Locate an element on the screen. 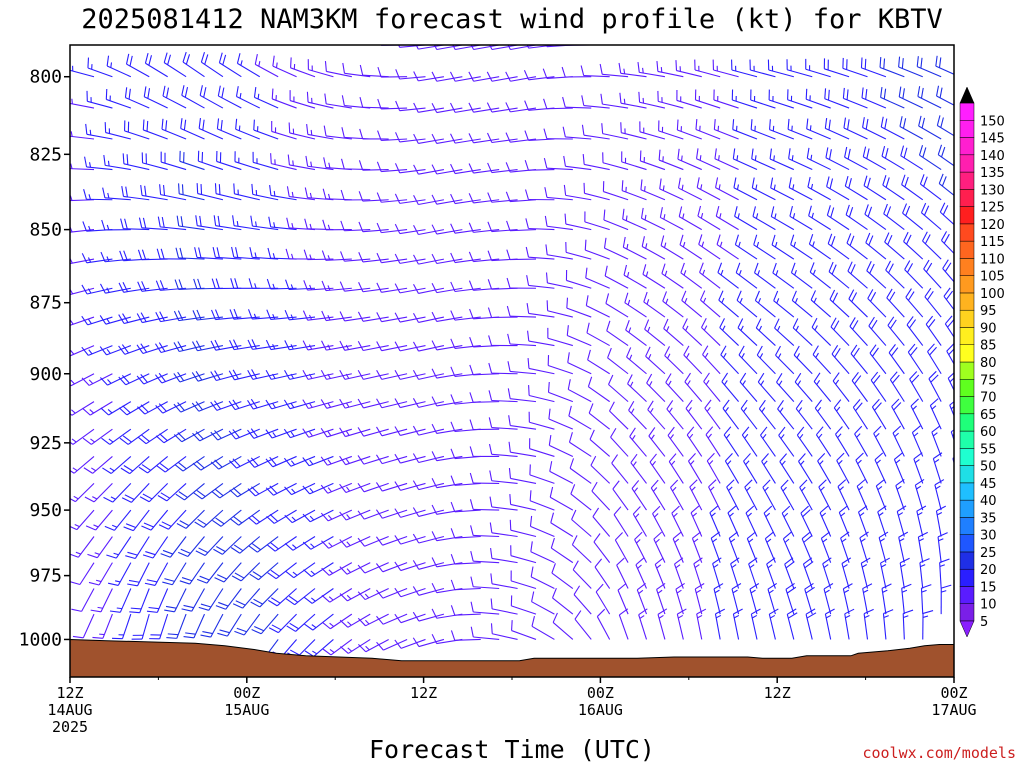 The width and height of the screenshot is (1024, 768). colorbar-tick-label: 50 is located at coordinates (988, 467).